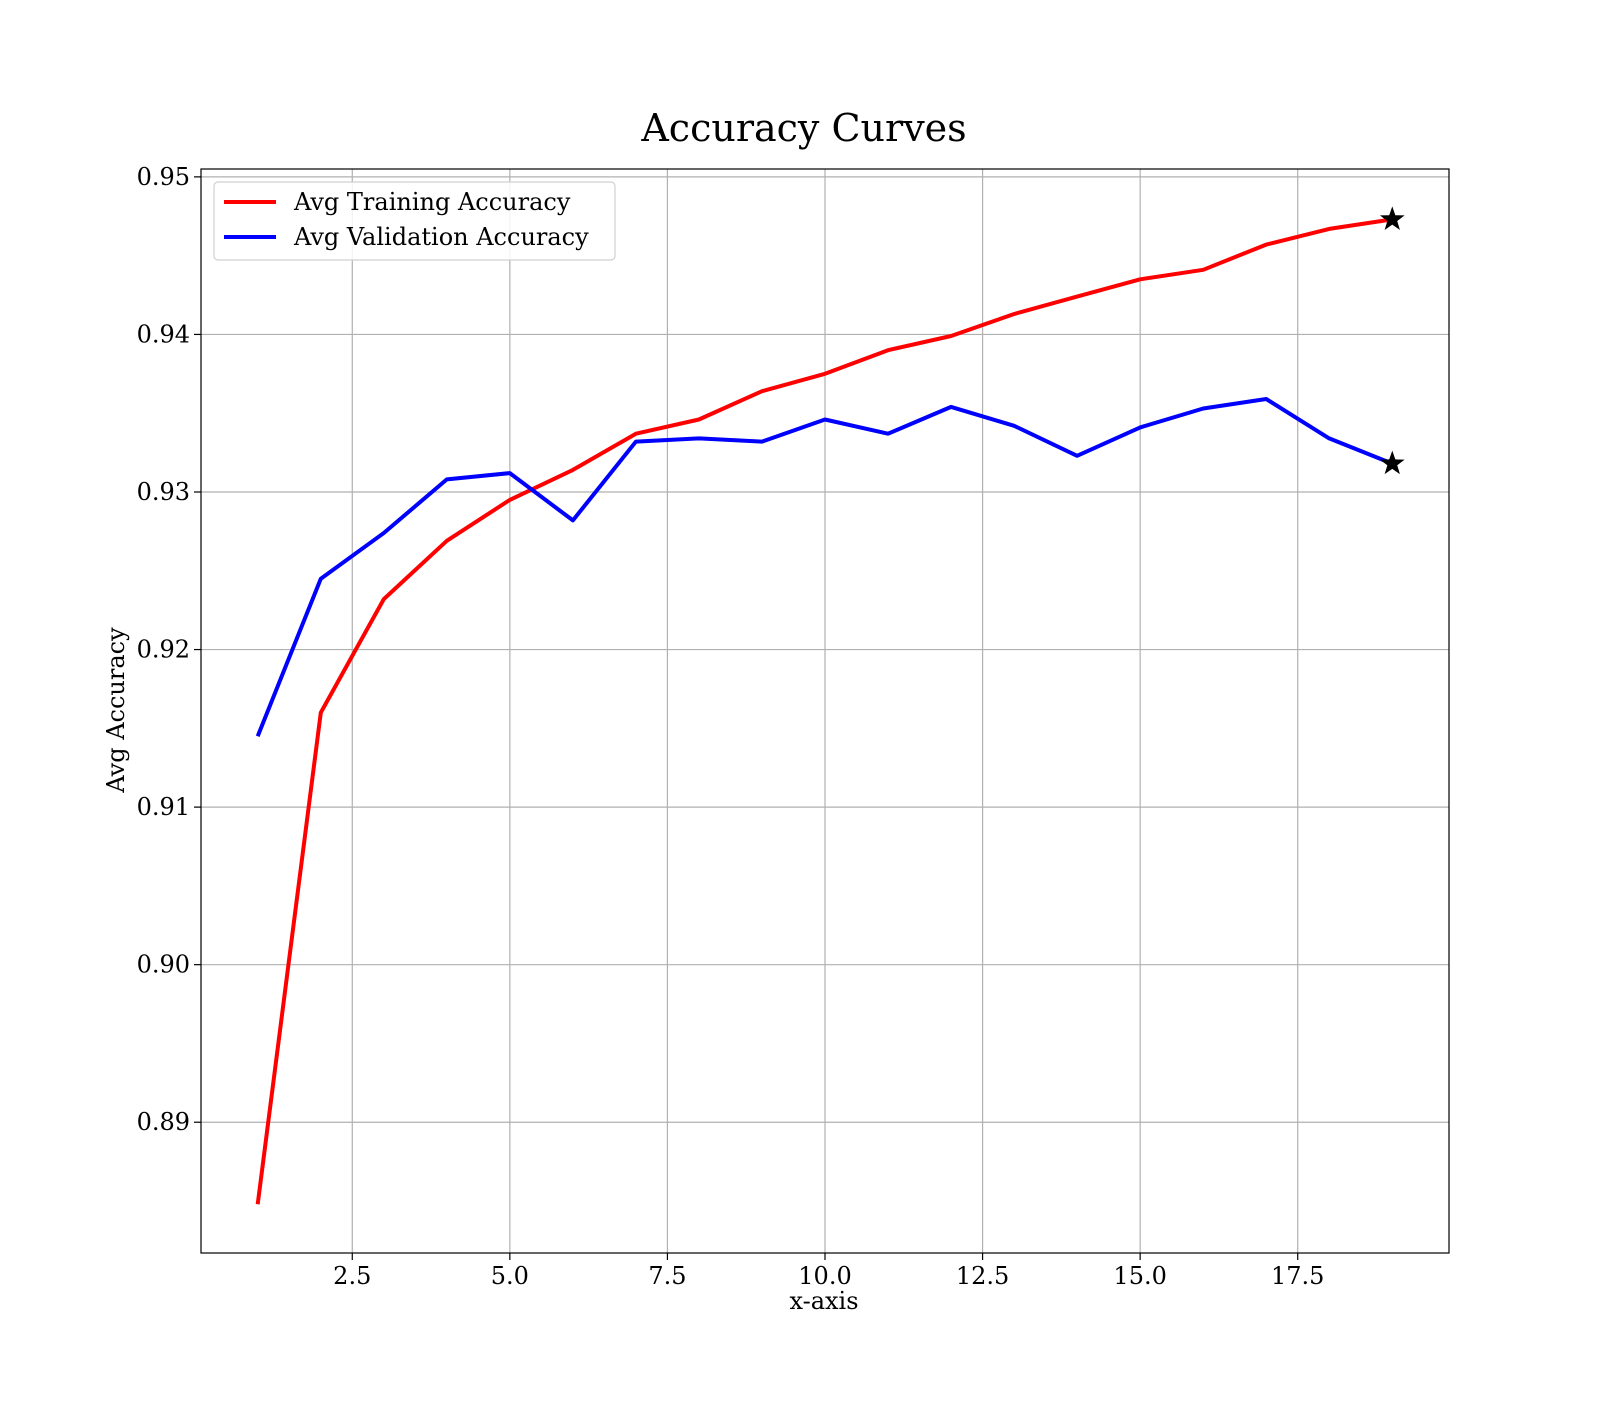 The width and height of the screenshot is (1600, 1405). I want to click on legend-entry-label: Avg Training Accuracy, so click(432, 202).